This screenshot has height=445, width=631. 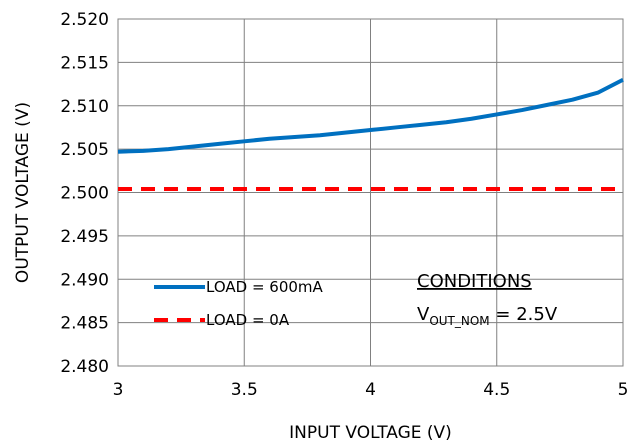 What do you see at coordinates (423, 314) in the screenshot?
I see `conditions-v: V` at bounding box center [423, 314].